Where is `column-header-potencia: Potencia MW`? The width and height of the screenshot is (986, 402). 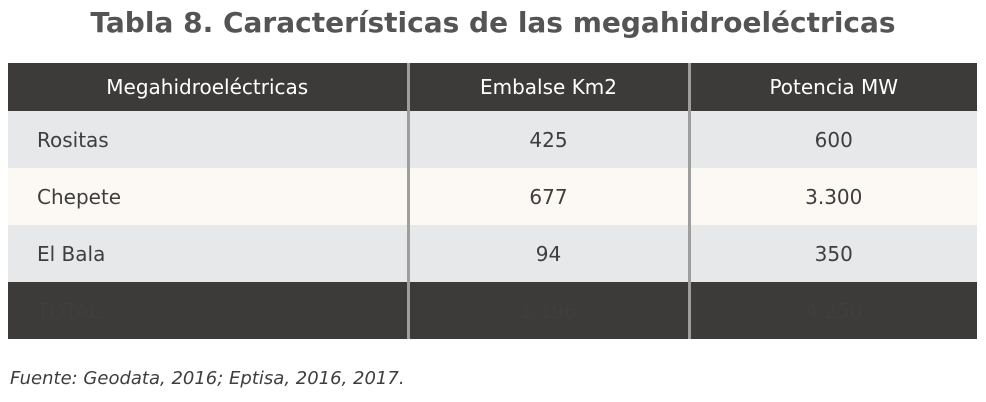 column-header-potencia: Potencia MW is located at coordinates (832, 87).